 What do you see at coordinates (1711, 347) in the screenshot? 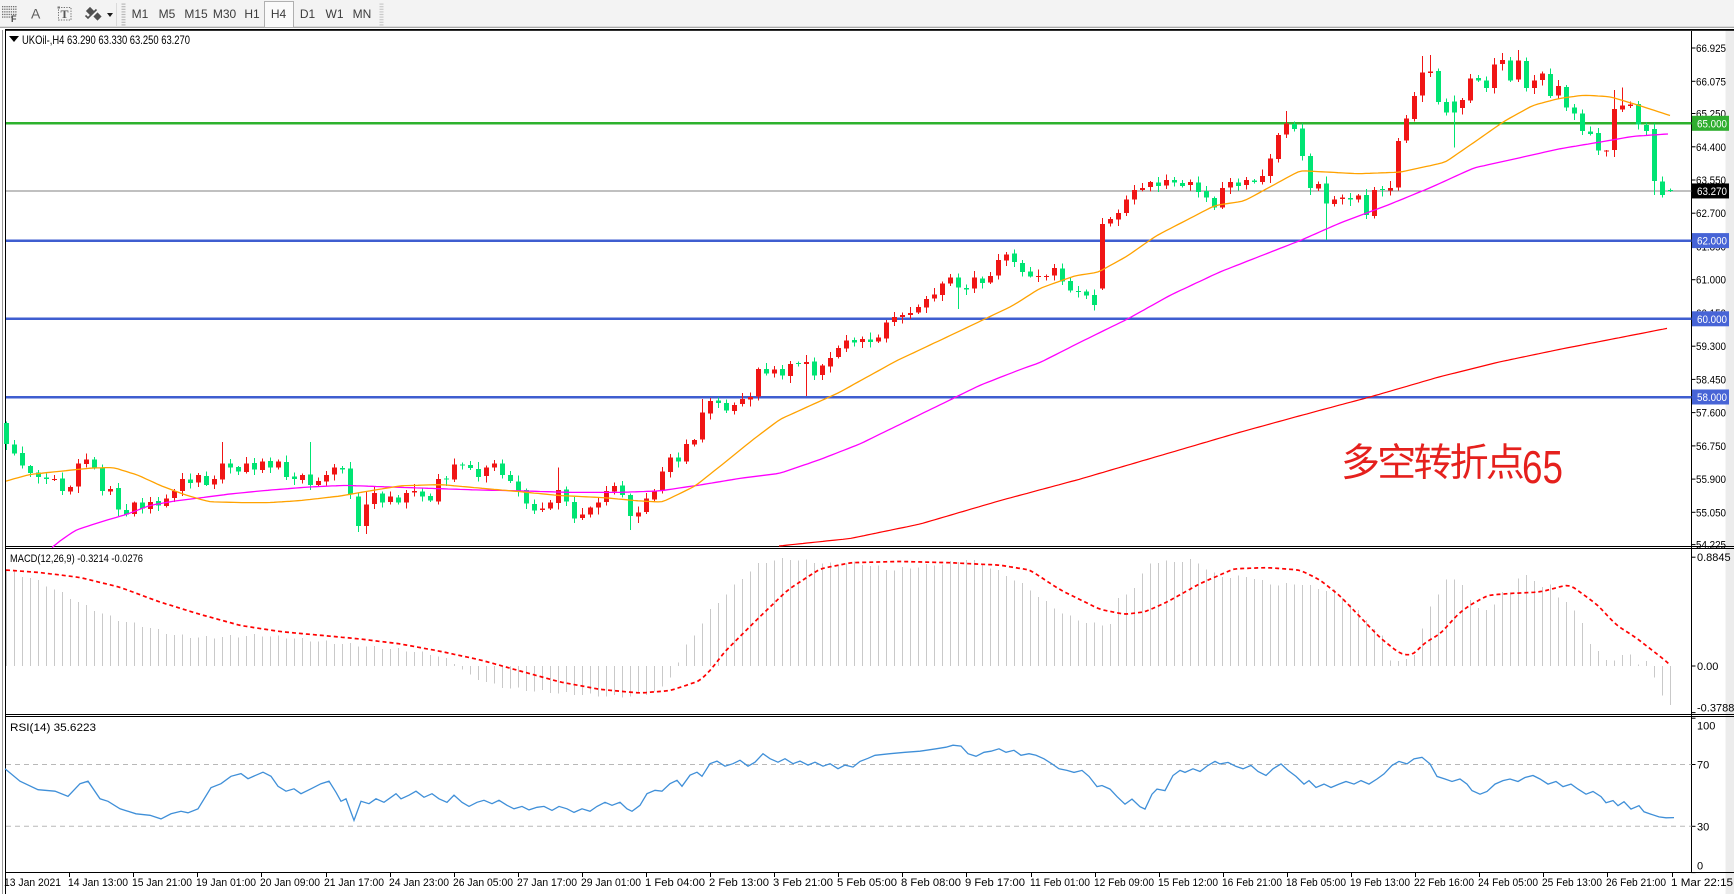
I see `svg-text: 59.300` at bounding box center [1711, 347].